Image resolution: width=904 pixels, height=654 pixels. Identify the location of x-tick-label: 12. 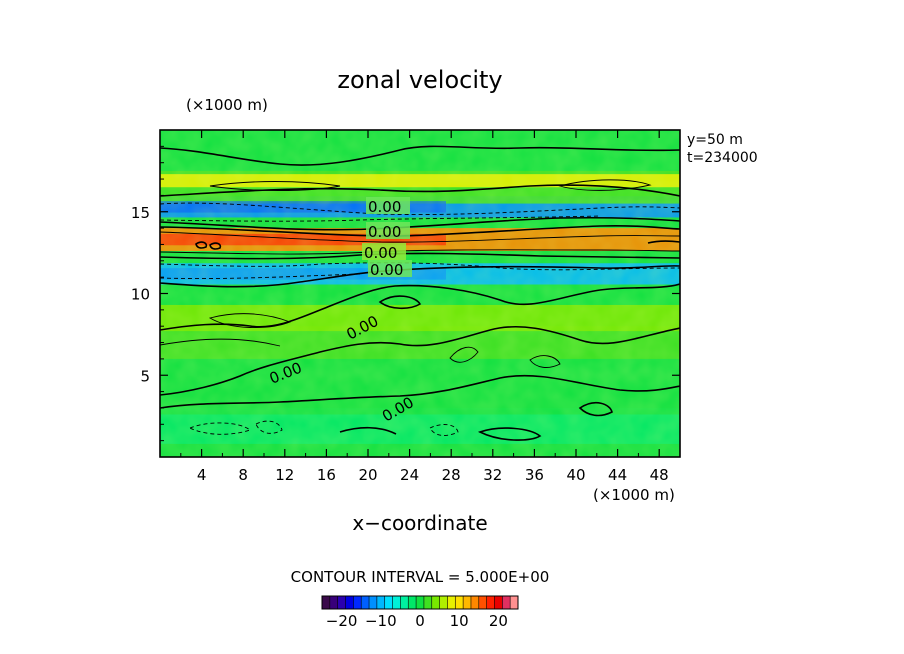
(284, 475).